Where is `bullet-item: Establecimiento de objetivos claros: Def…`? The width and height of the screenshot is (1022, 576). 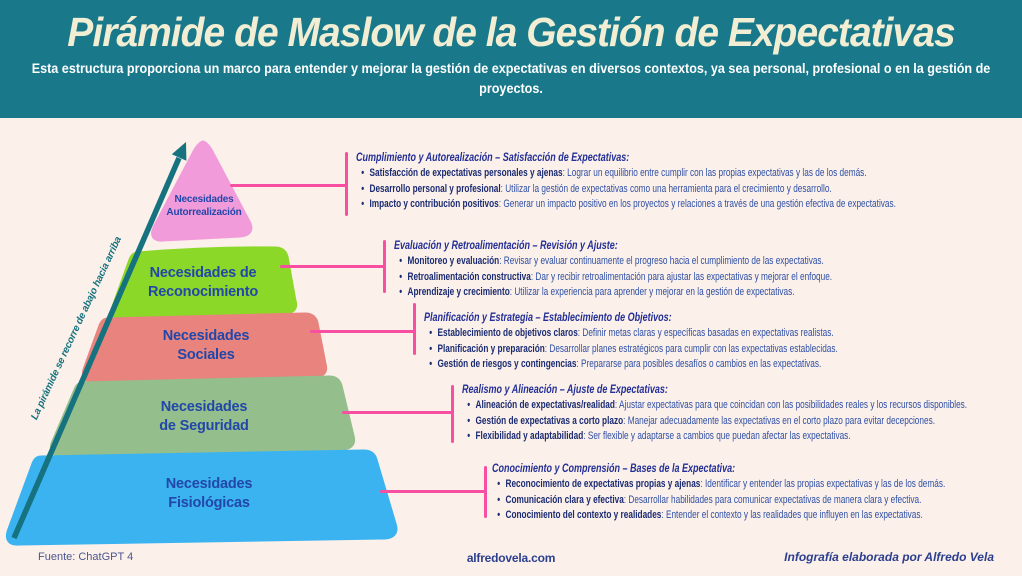
bullet-item: Establecimiento de objetivos claros: Def… is located at coordinates (722, 334).